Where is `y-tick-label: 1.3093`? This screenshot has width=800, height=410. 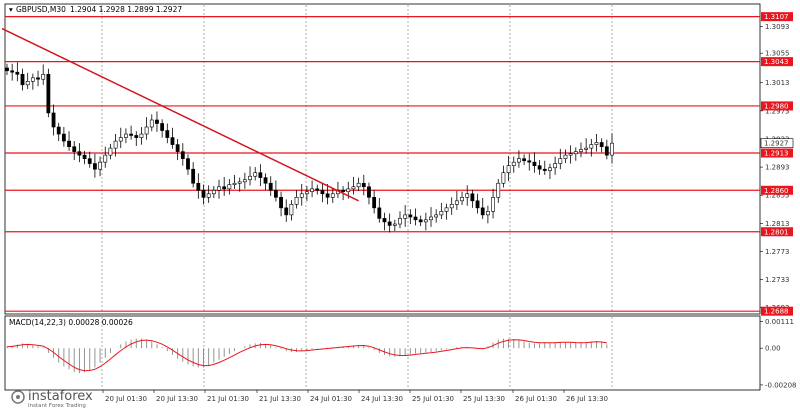
y-tick-label: 1.3093 is located at coordinates (777, 27).